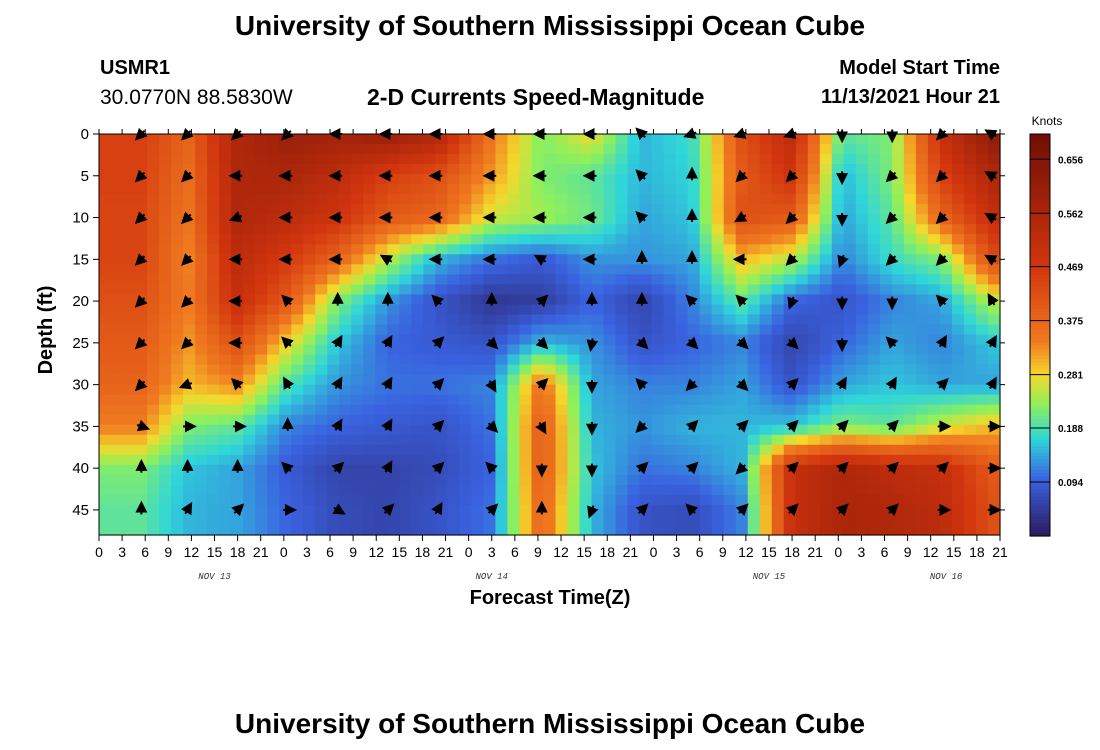  What do you see at coordinates (80, 343) in the screenshot?
I see `y-tick-label: 25` at bounding box center [80, 343].